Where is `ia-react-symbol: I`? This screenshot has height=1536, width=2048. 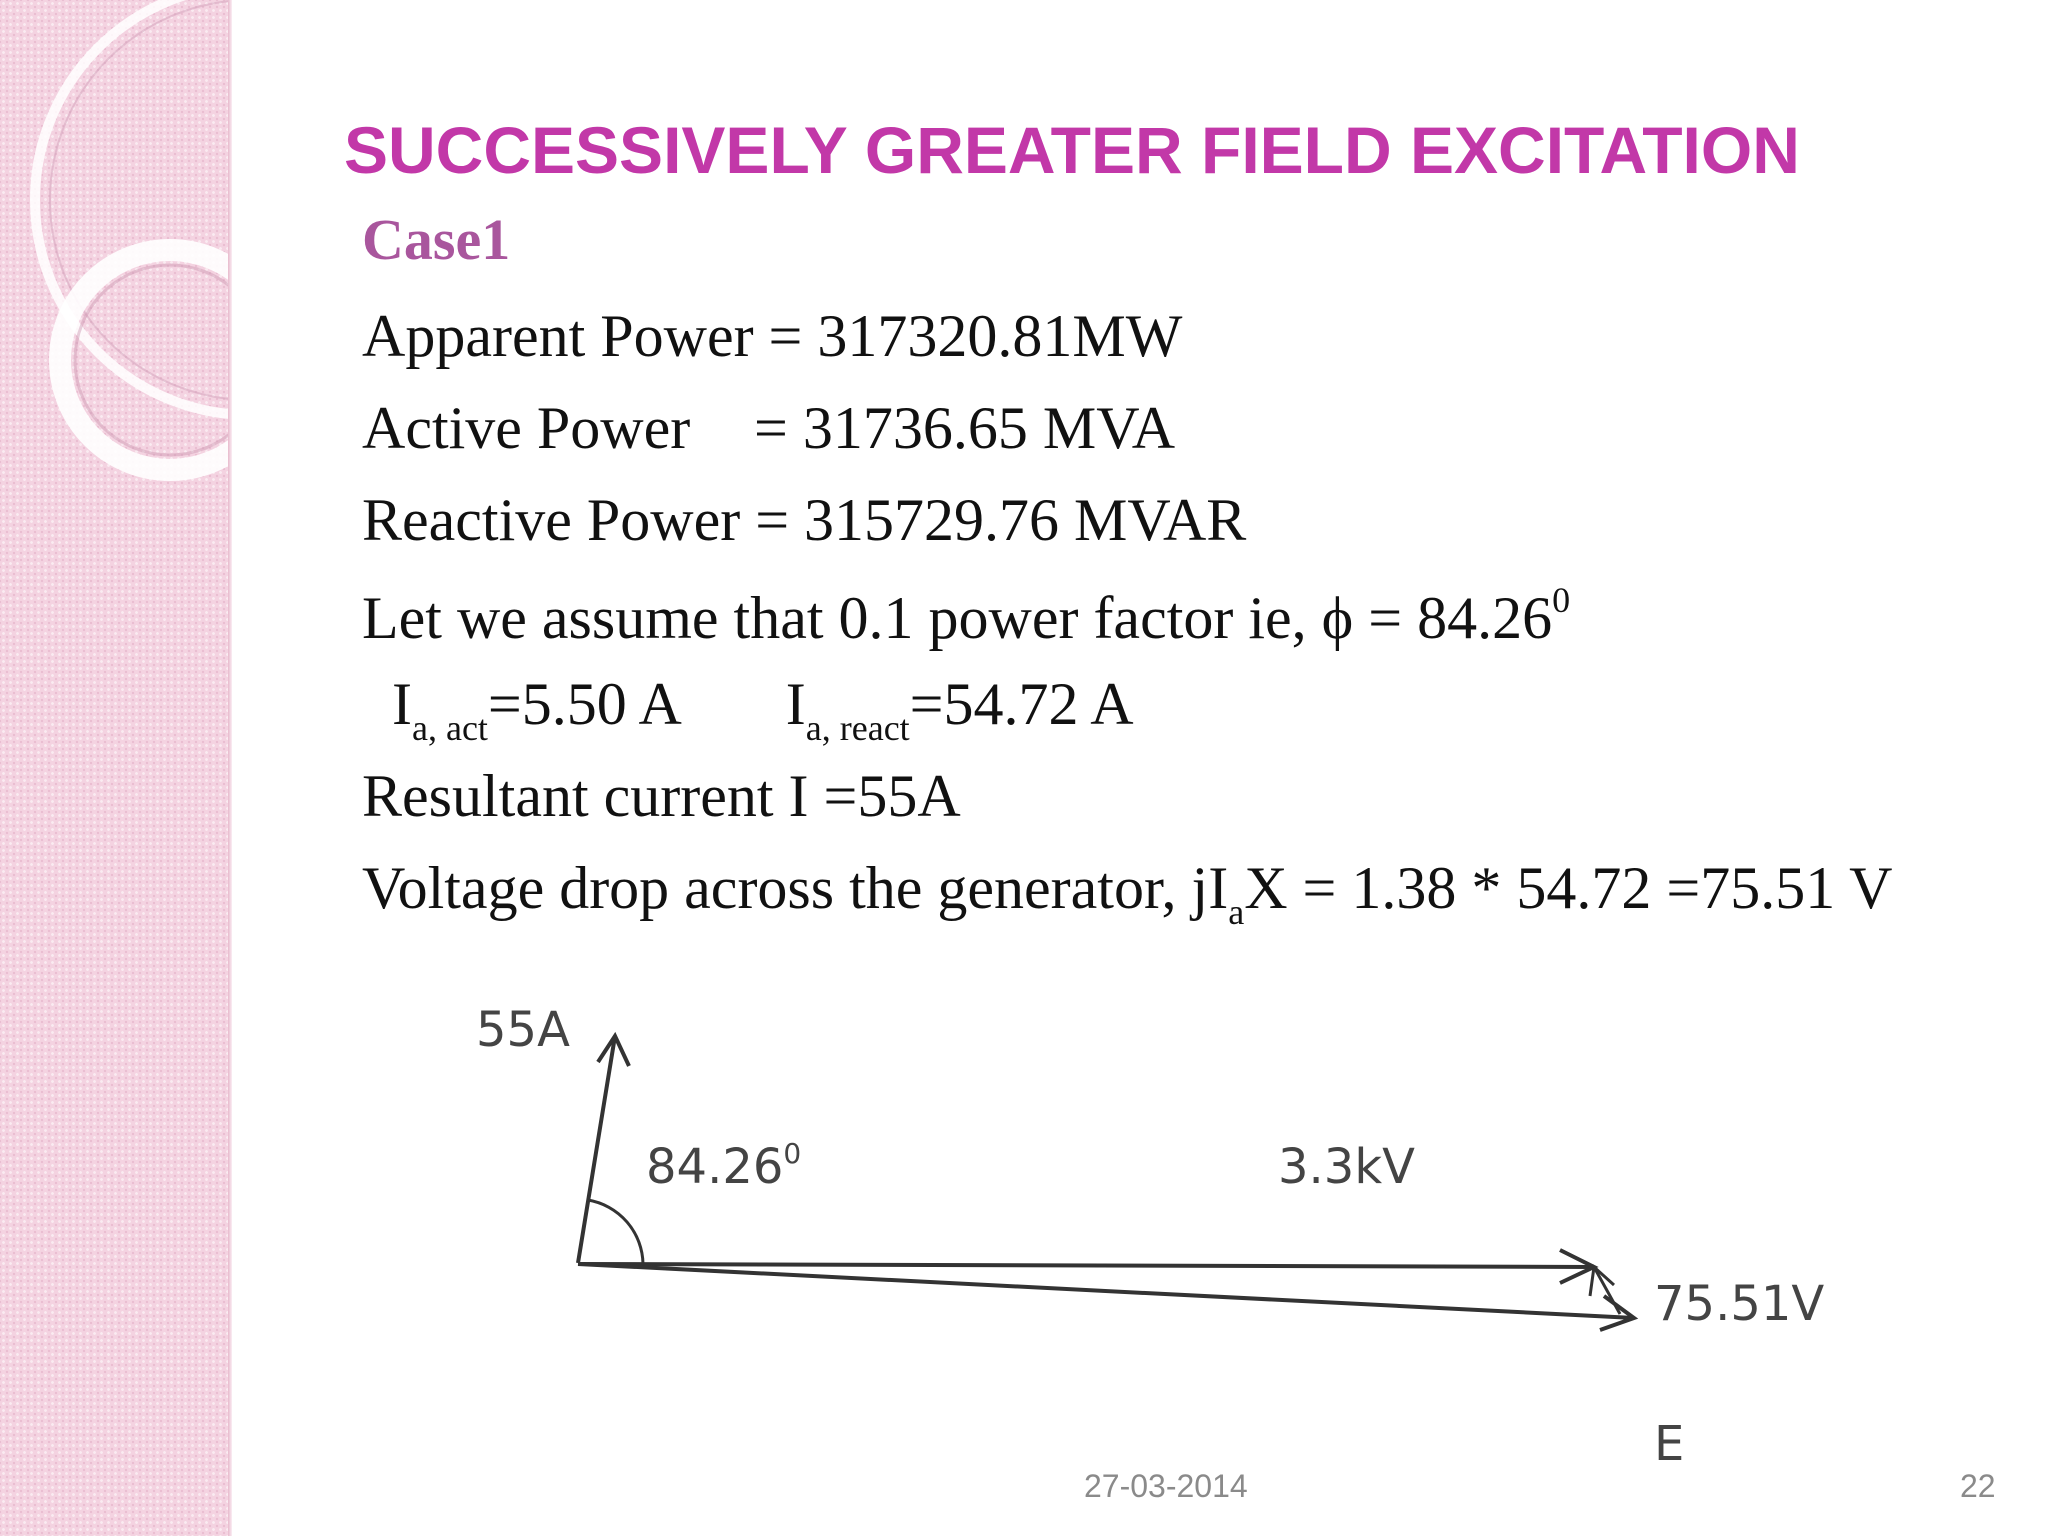 ia-react-symbol: I is located at coordinates (795, 704).